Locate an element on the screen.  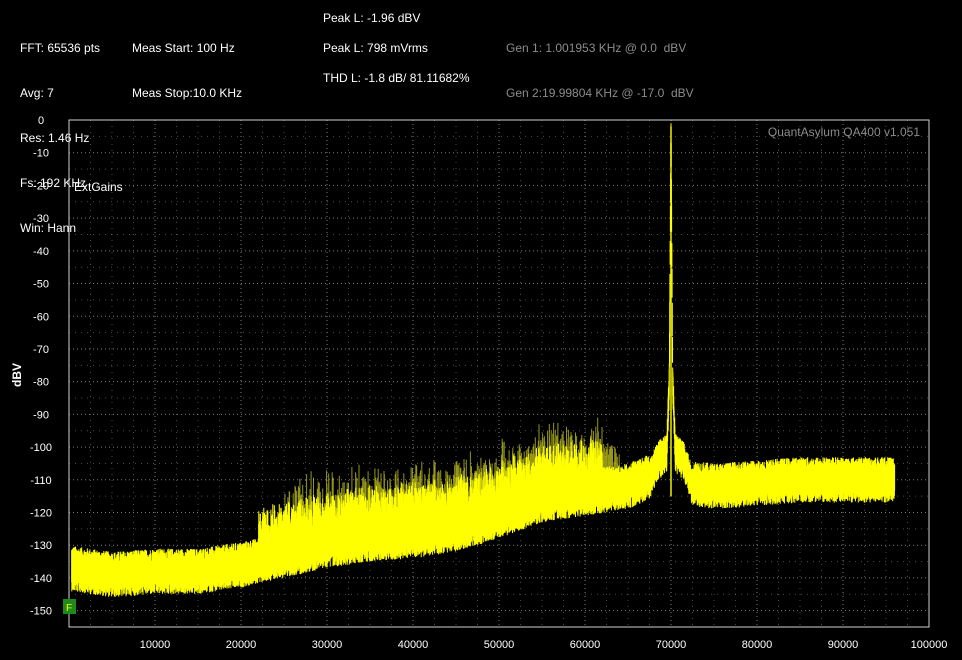
x-tick-label: 20000 is located at coordinates (241, 645).